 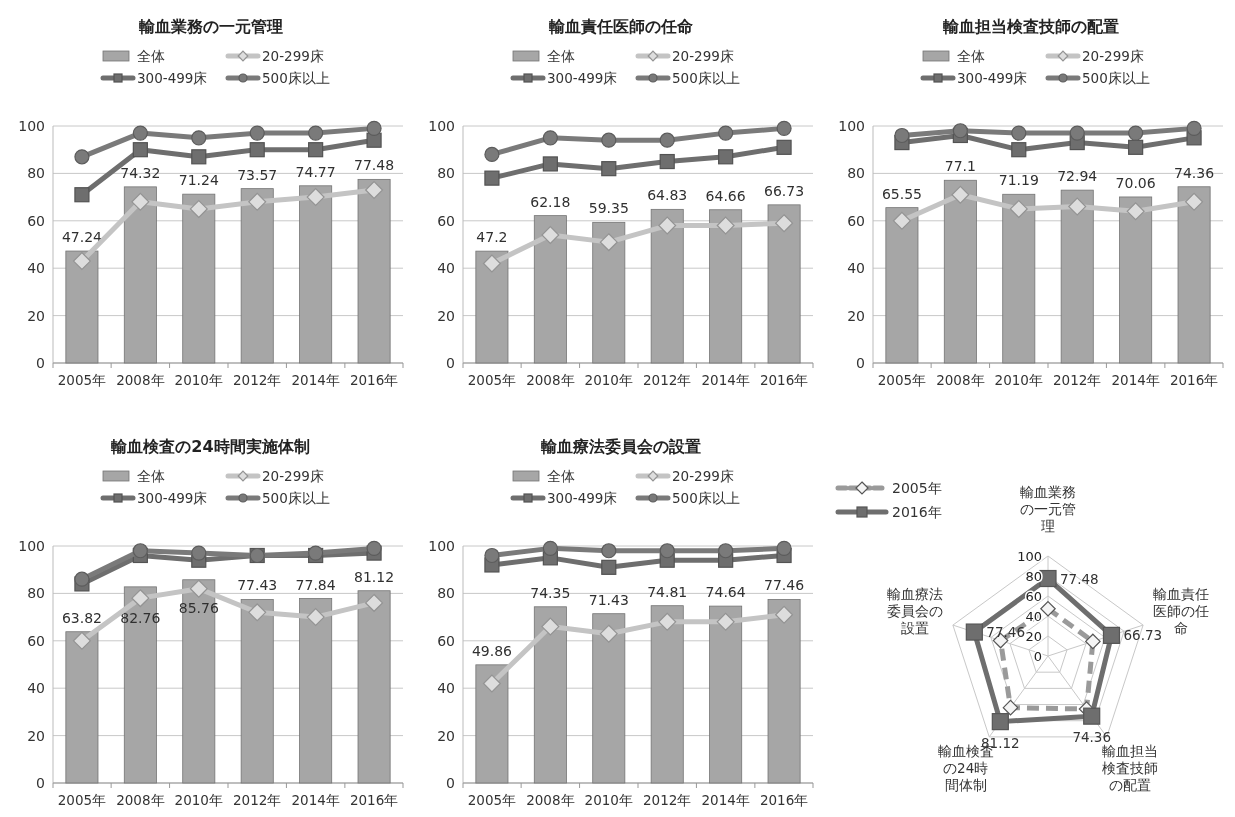 What do you see at coordinates (257, 800) in the screenshot?
I see `x-tick-label: 2012年` at bounding box center [257, 800].